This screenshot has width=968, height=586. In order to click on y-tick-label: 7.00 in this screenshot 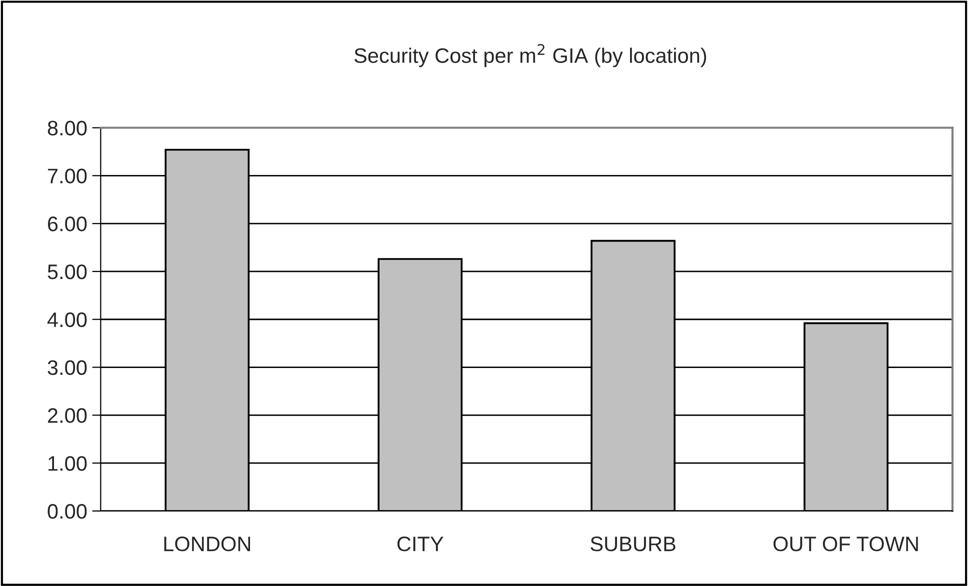, I will do `click(67, 176)`.